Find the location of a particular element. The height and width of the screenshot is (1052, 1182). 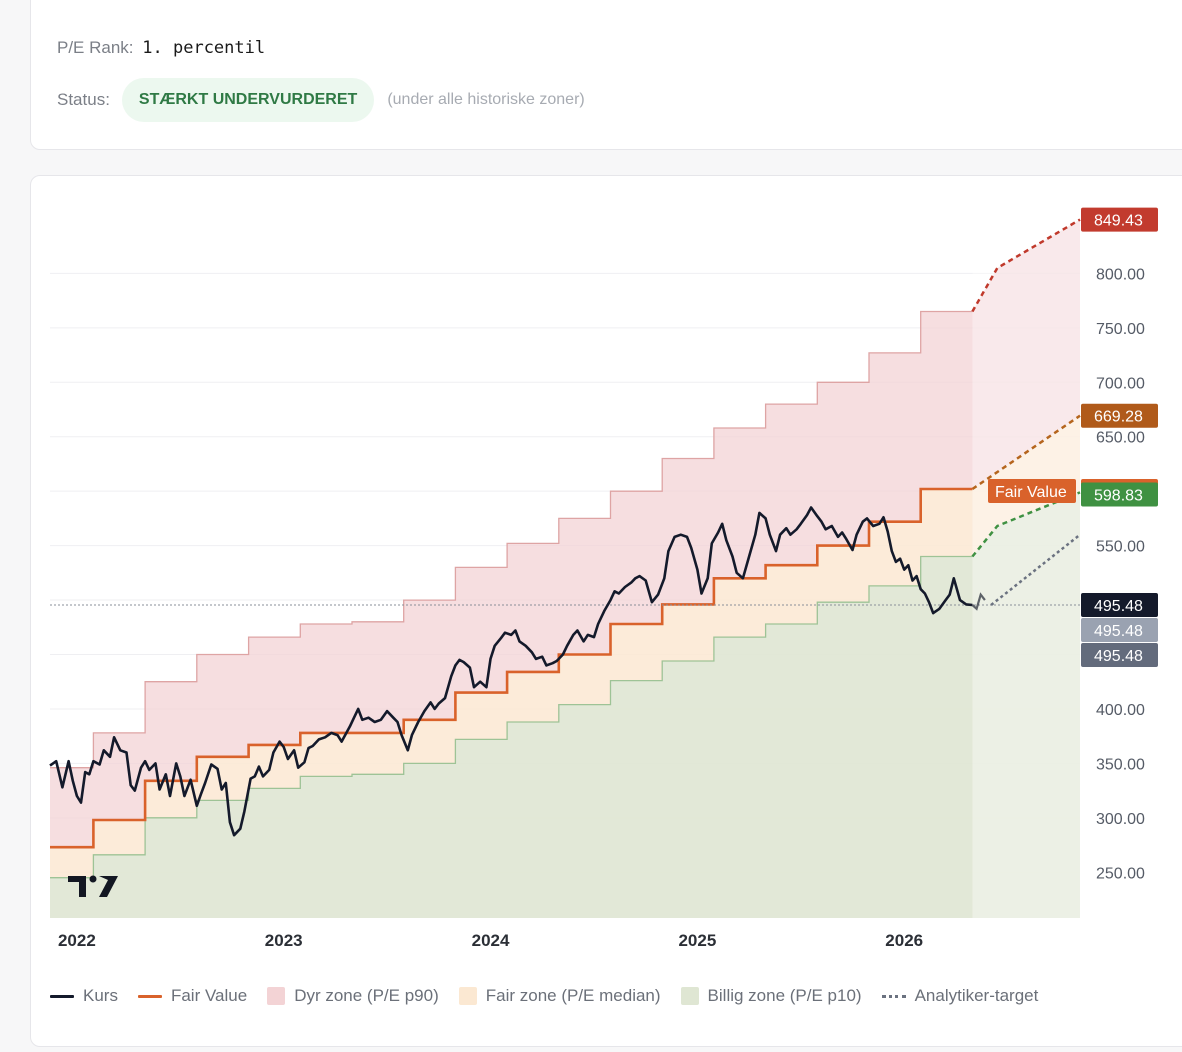

fair-zone-swatch is located at coordinates (467, 996).